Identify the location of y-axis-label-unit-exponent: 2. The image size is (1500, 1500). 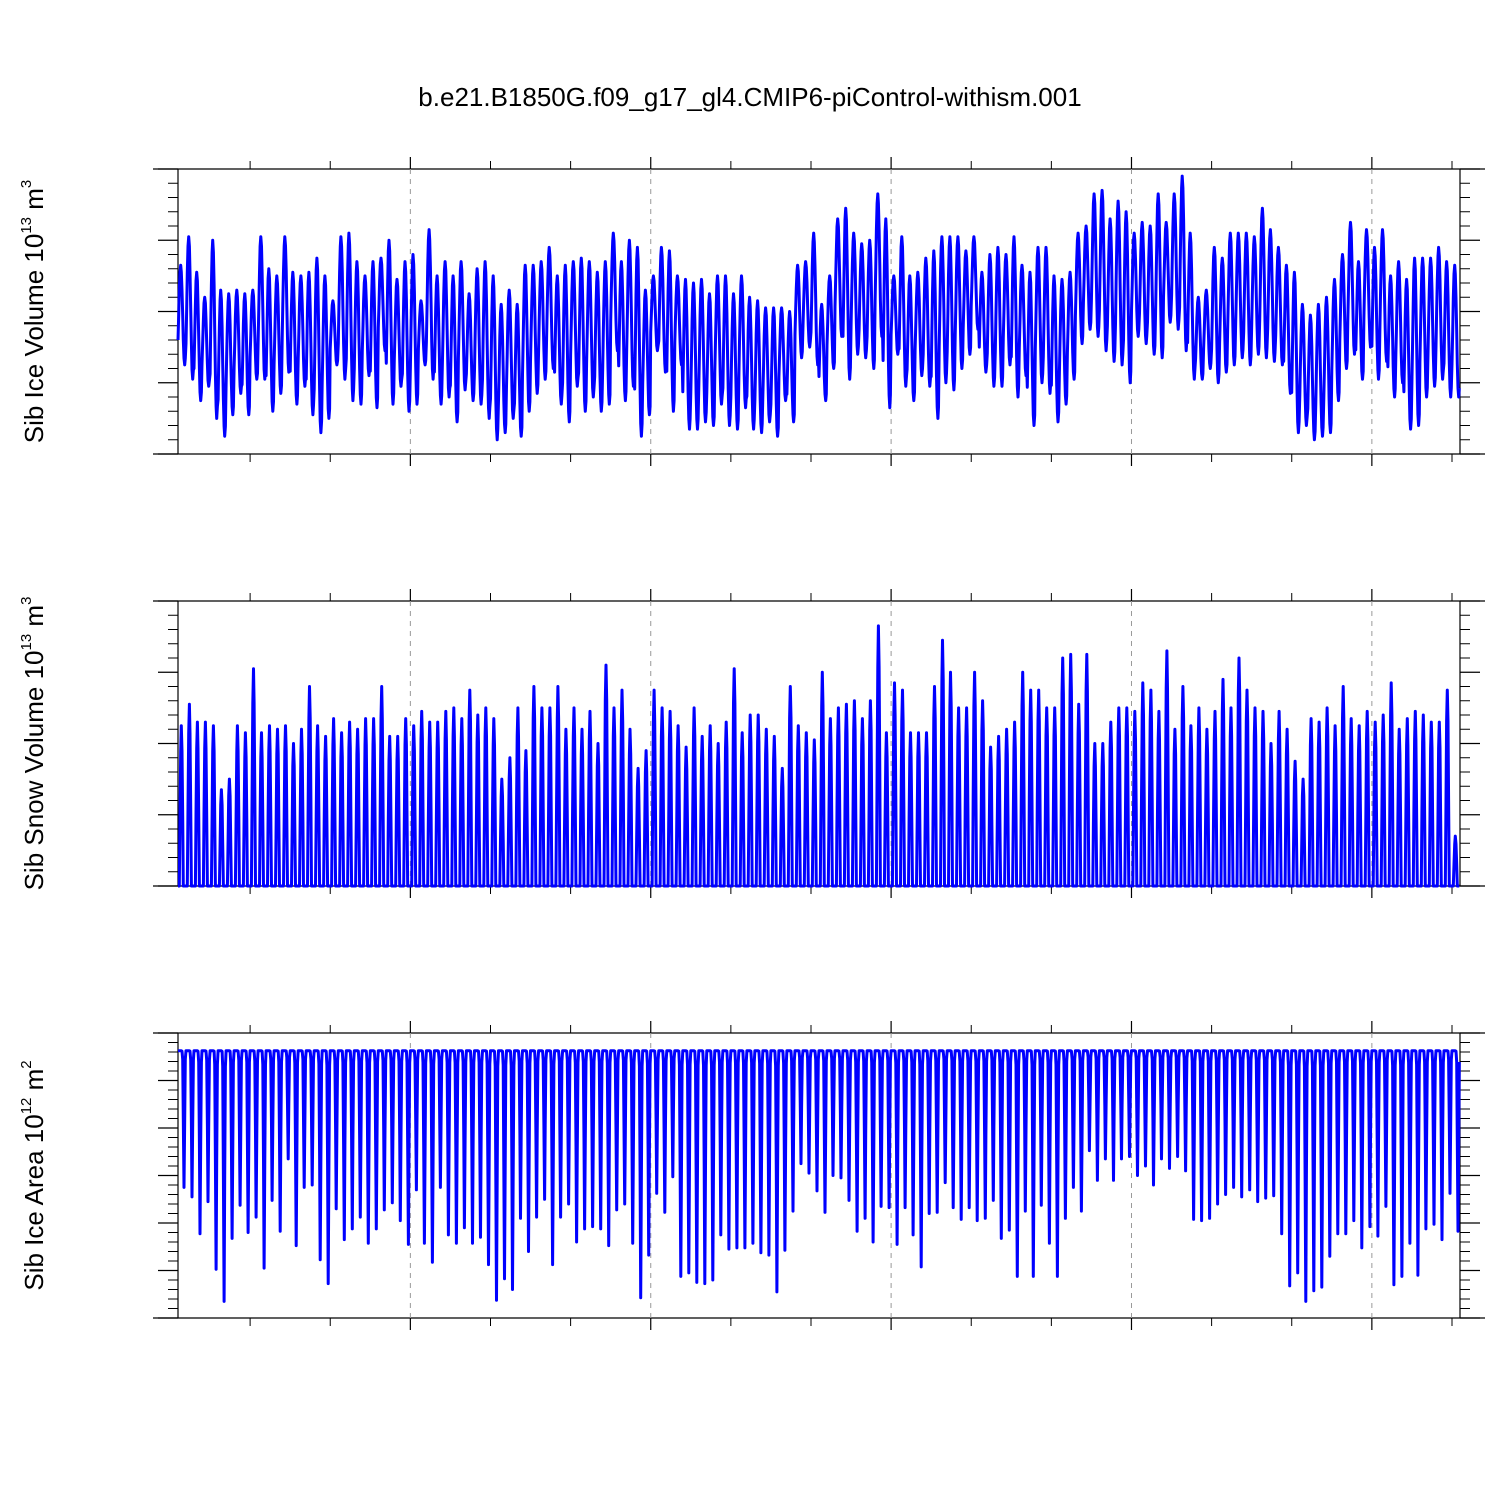
(26, 1064).